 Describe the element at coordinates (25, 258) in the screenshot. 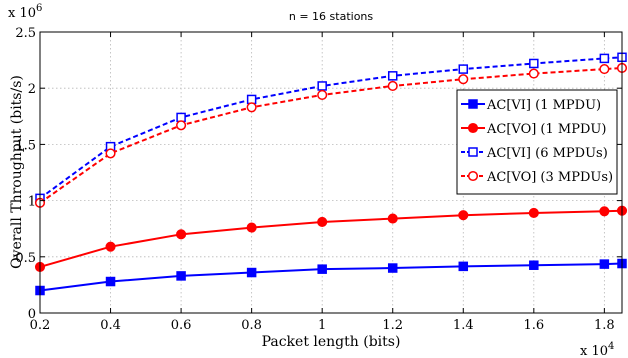

I see `y-tick-label: 0.5` at that location.